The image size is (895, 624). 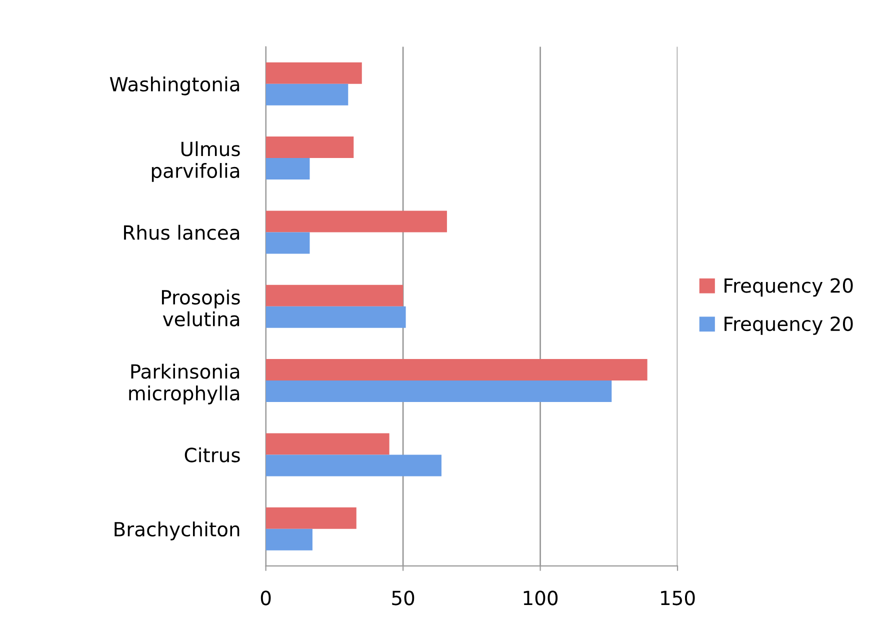 What do you see at coordinates (177, 530) in the screenshot?
I see `y-tick-label: Brachychiton` at bounding box center [177, 530].